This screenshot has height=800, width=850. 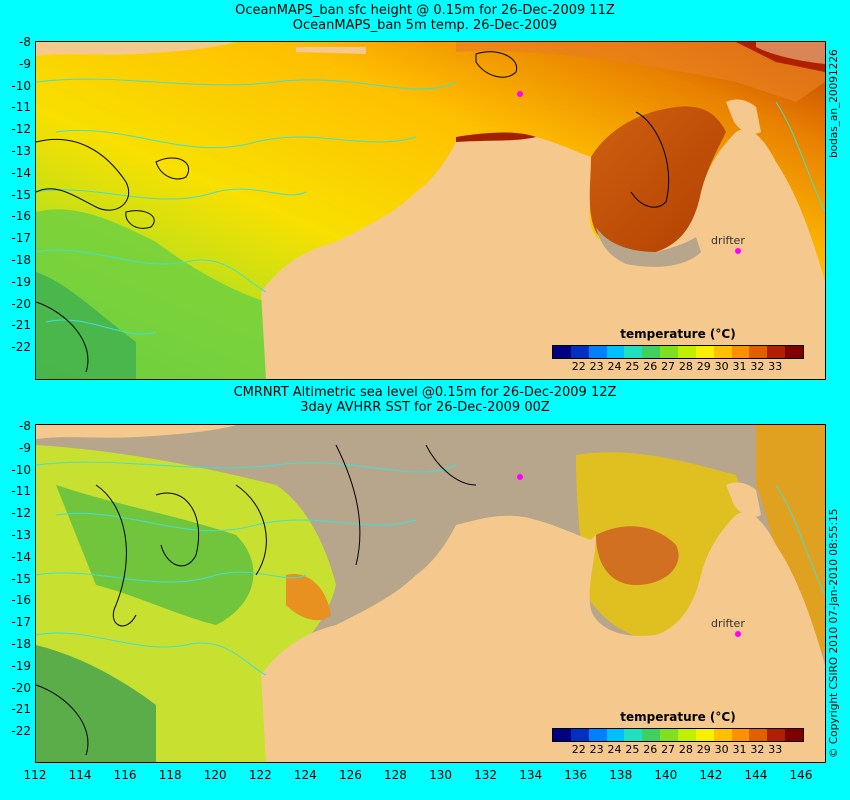 I want to click on latitude-tick-label: -10, so click(x=21, y=469).